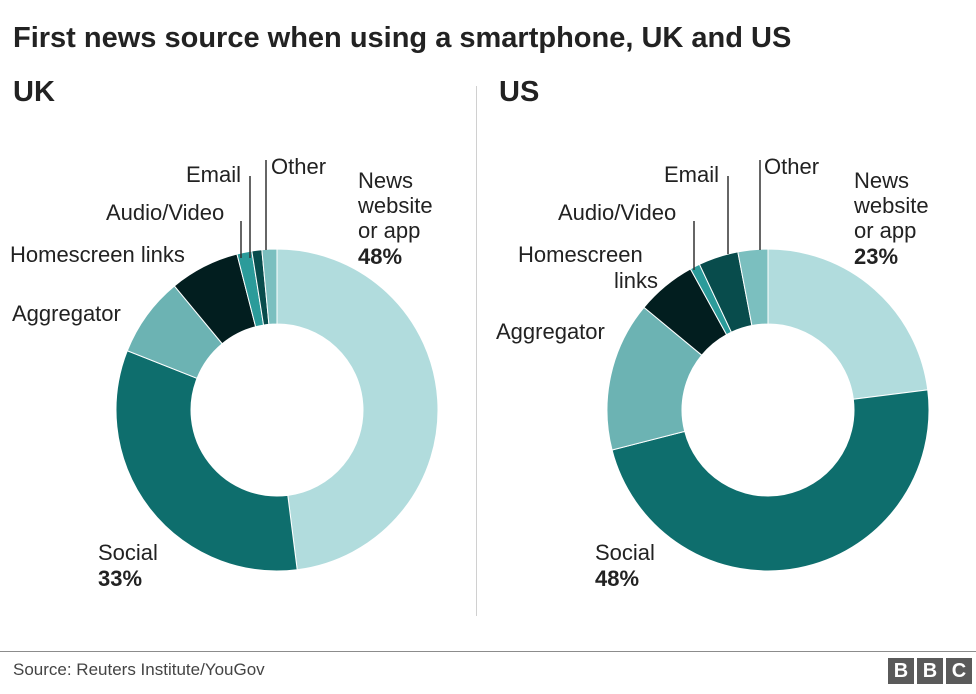 The width and height of the screenshot is (976, 694). What do you see at coordinates (617, 212) in the screenshot?
I see `us-label-audio: Audio/Video` at bounding box center [617, 212].